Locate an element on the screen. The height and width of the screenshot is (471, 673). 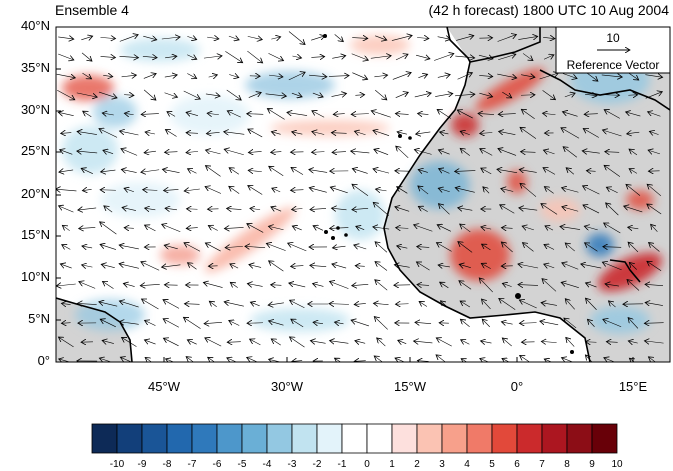
colorbar-label: 7 is located at coordinates (542, 464).